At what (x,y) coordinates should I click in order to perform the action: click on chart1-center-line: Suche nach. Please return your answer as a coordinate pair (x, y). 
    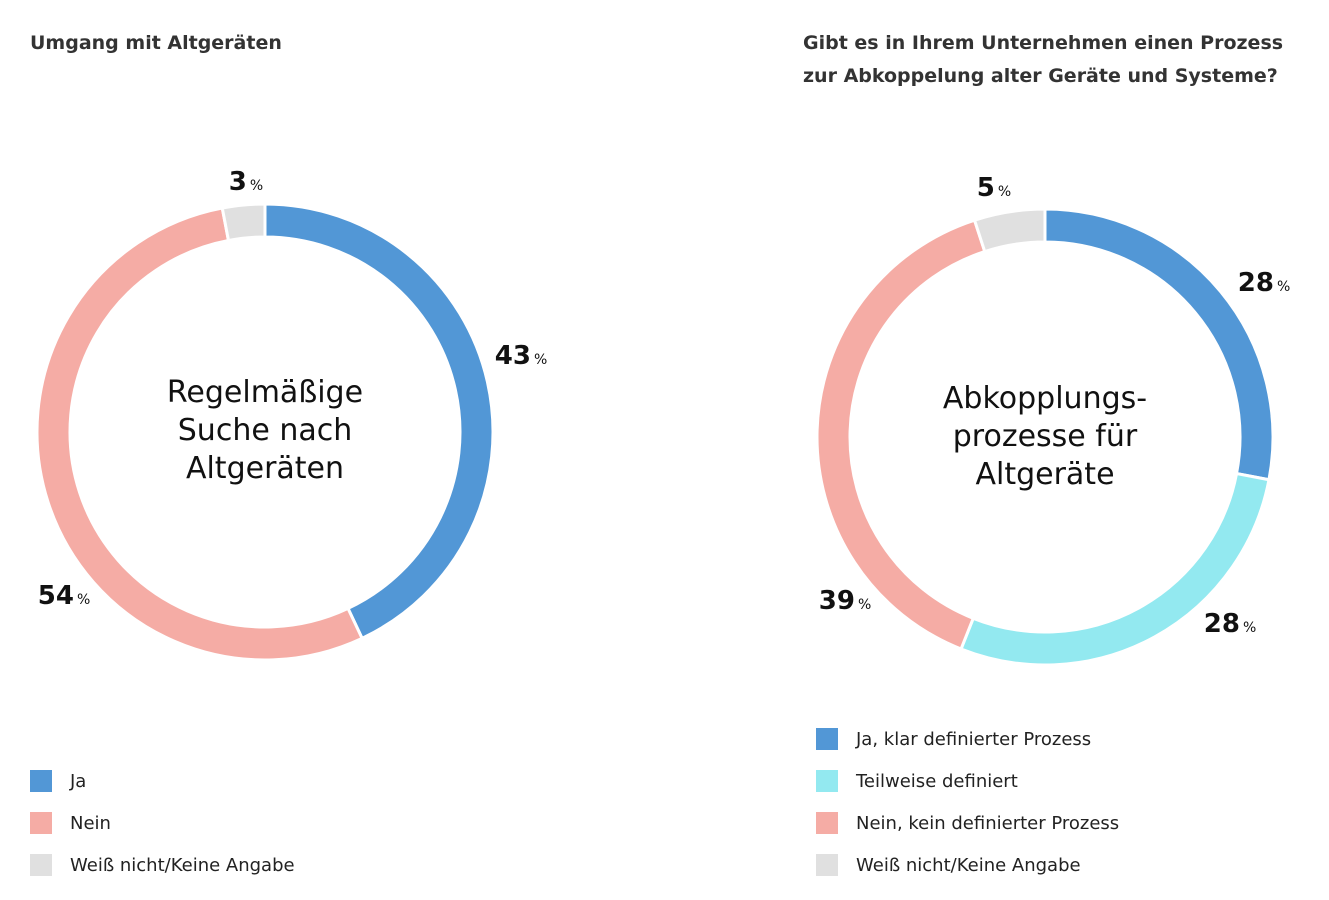
    Looking at the image, I should click on (265, 430).